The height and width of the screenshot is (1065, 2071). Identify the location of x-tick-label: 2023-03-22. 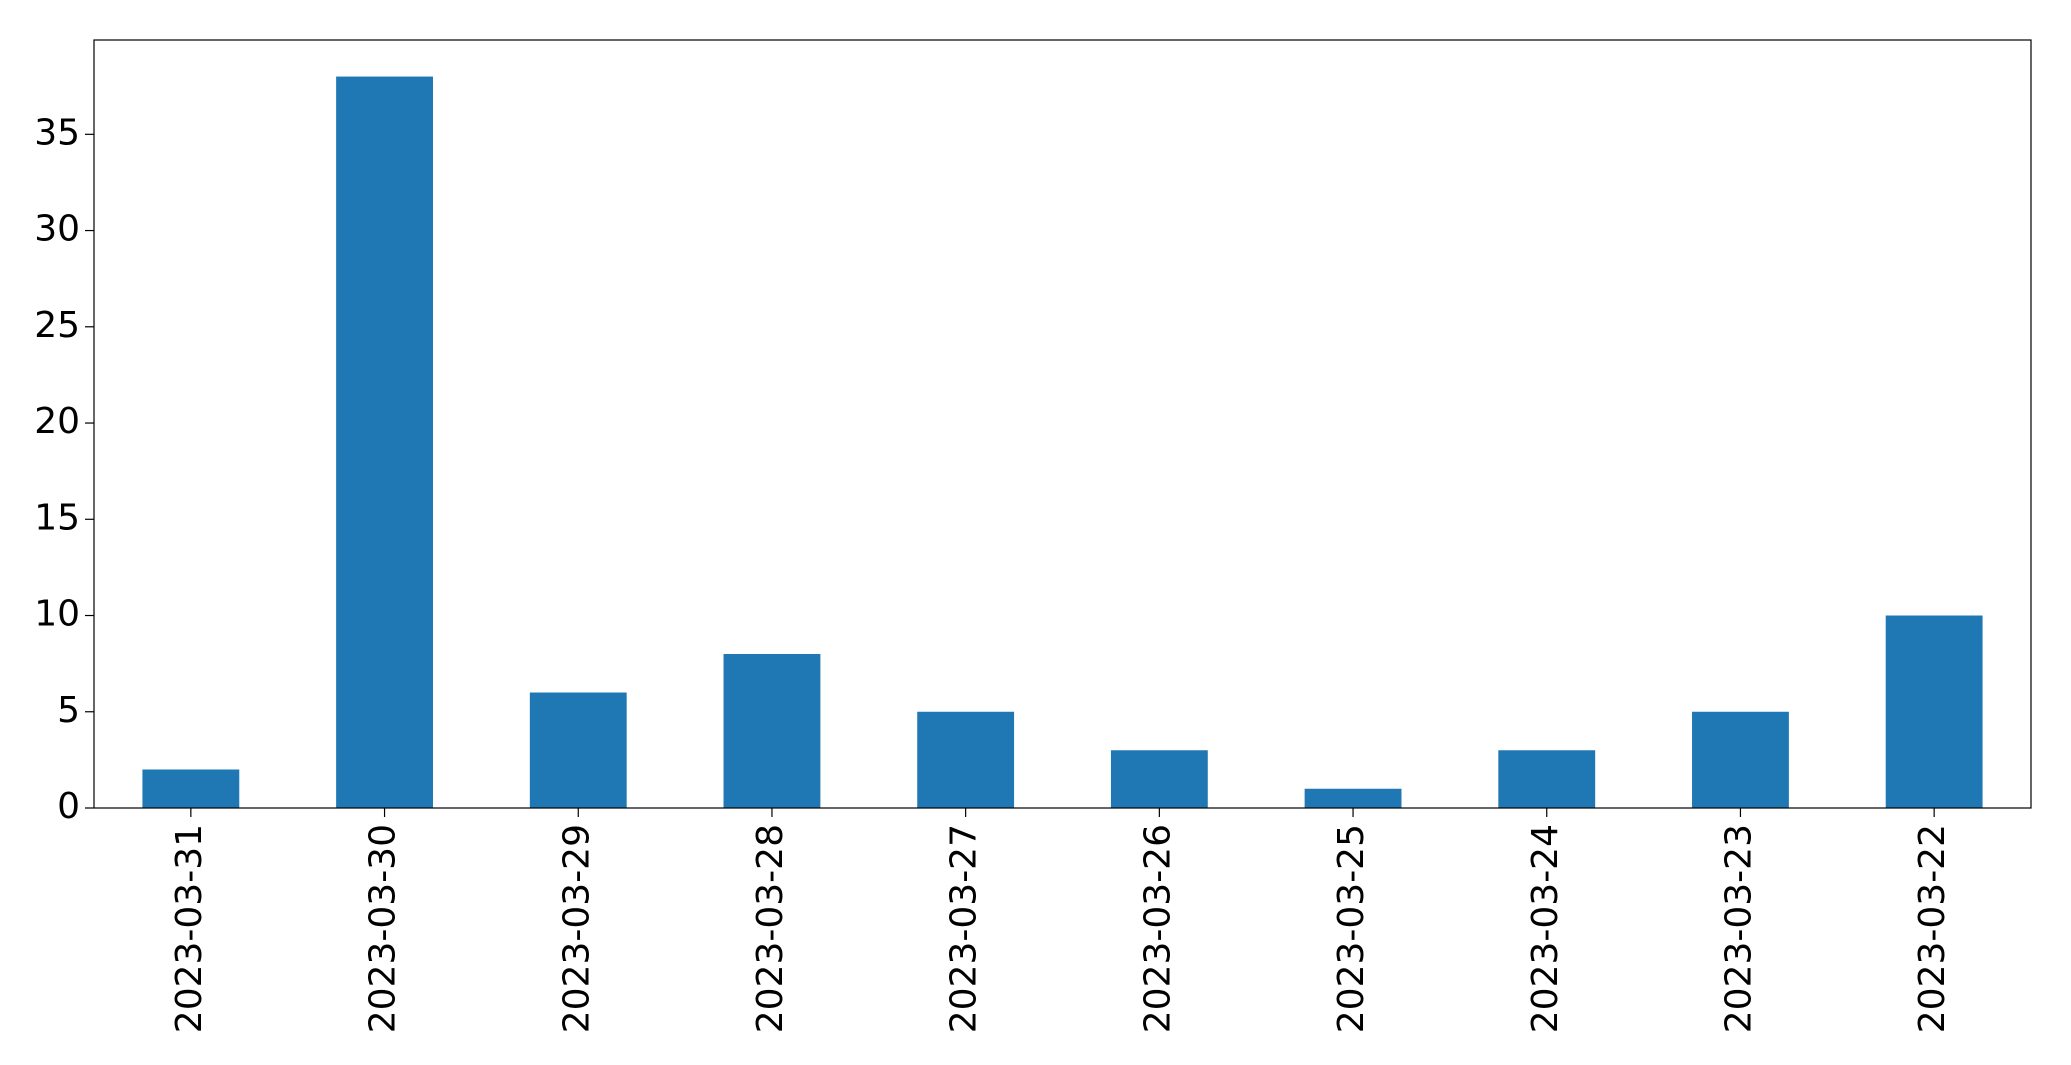
(1932, 928).